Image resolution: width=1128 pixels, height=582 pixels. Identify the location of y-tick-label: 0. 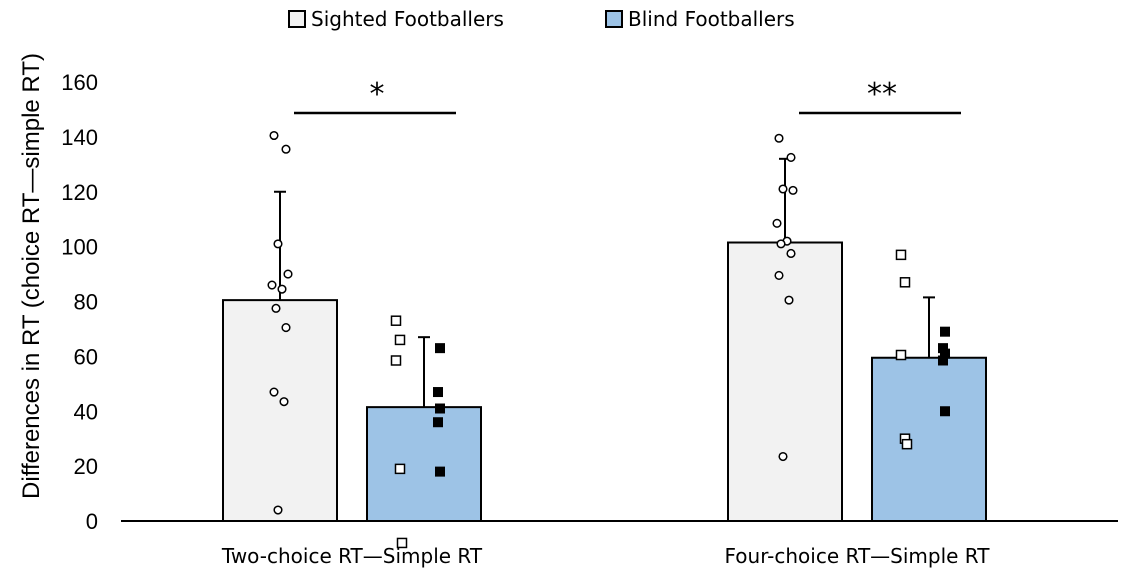
(92, 521).